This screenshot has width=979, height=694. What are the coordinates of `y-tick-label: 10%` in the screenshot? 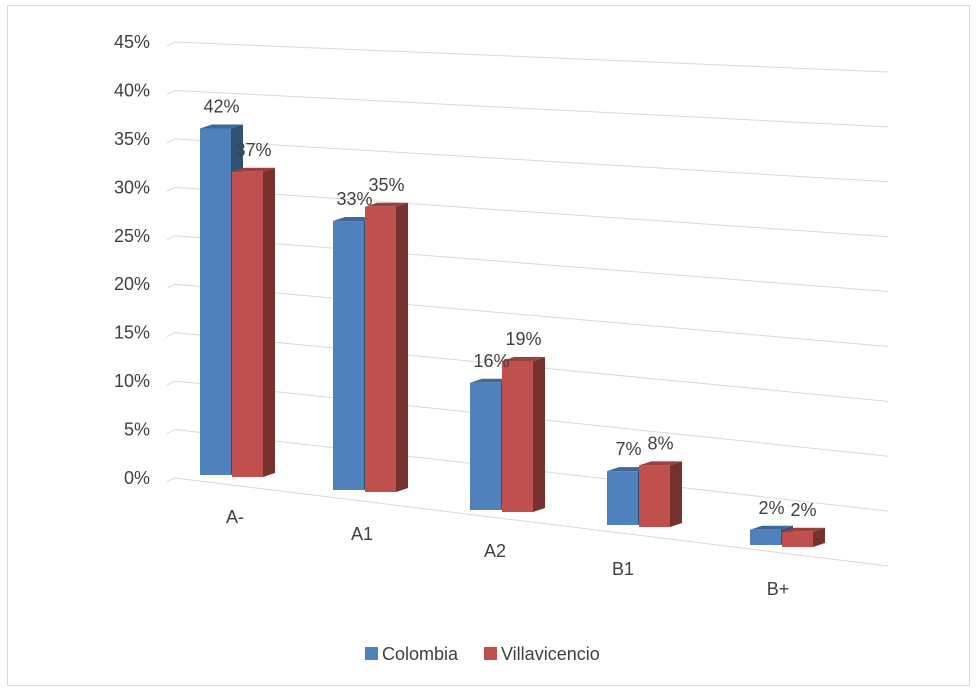 It's located at (132, 381).